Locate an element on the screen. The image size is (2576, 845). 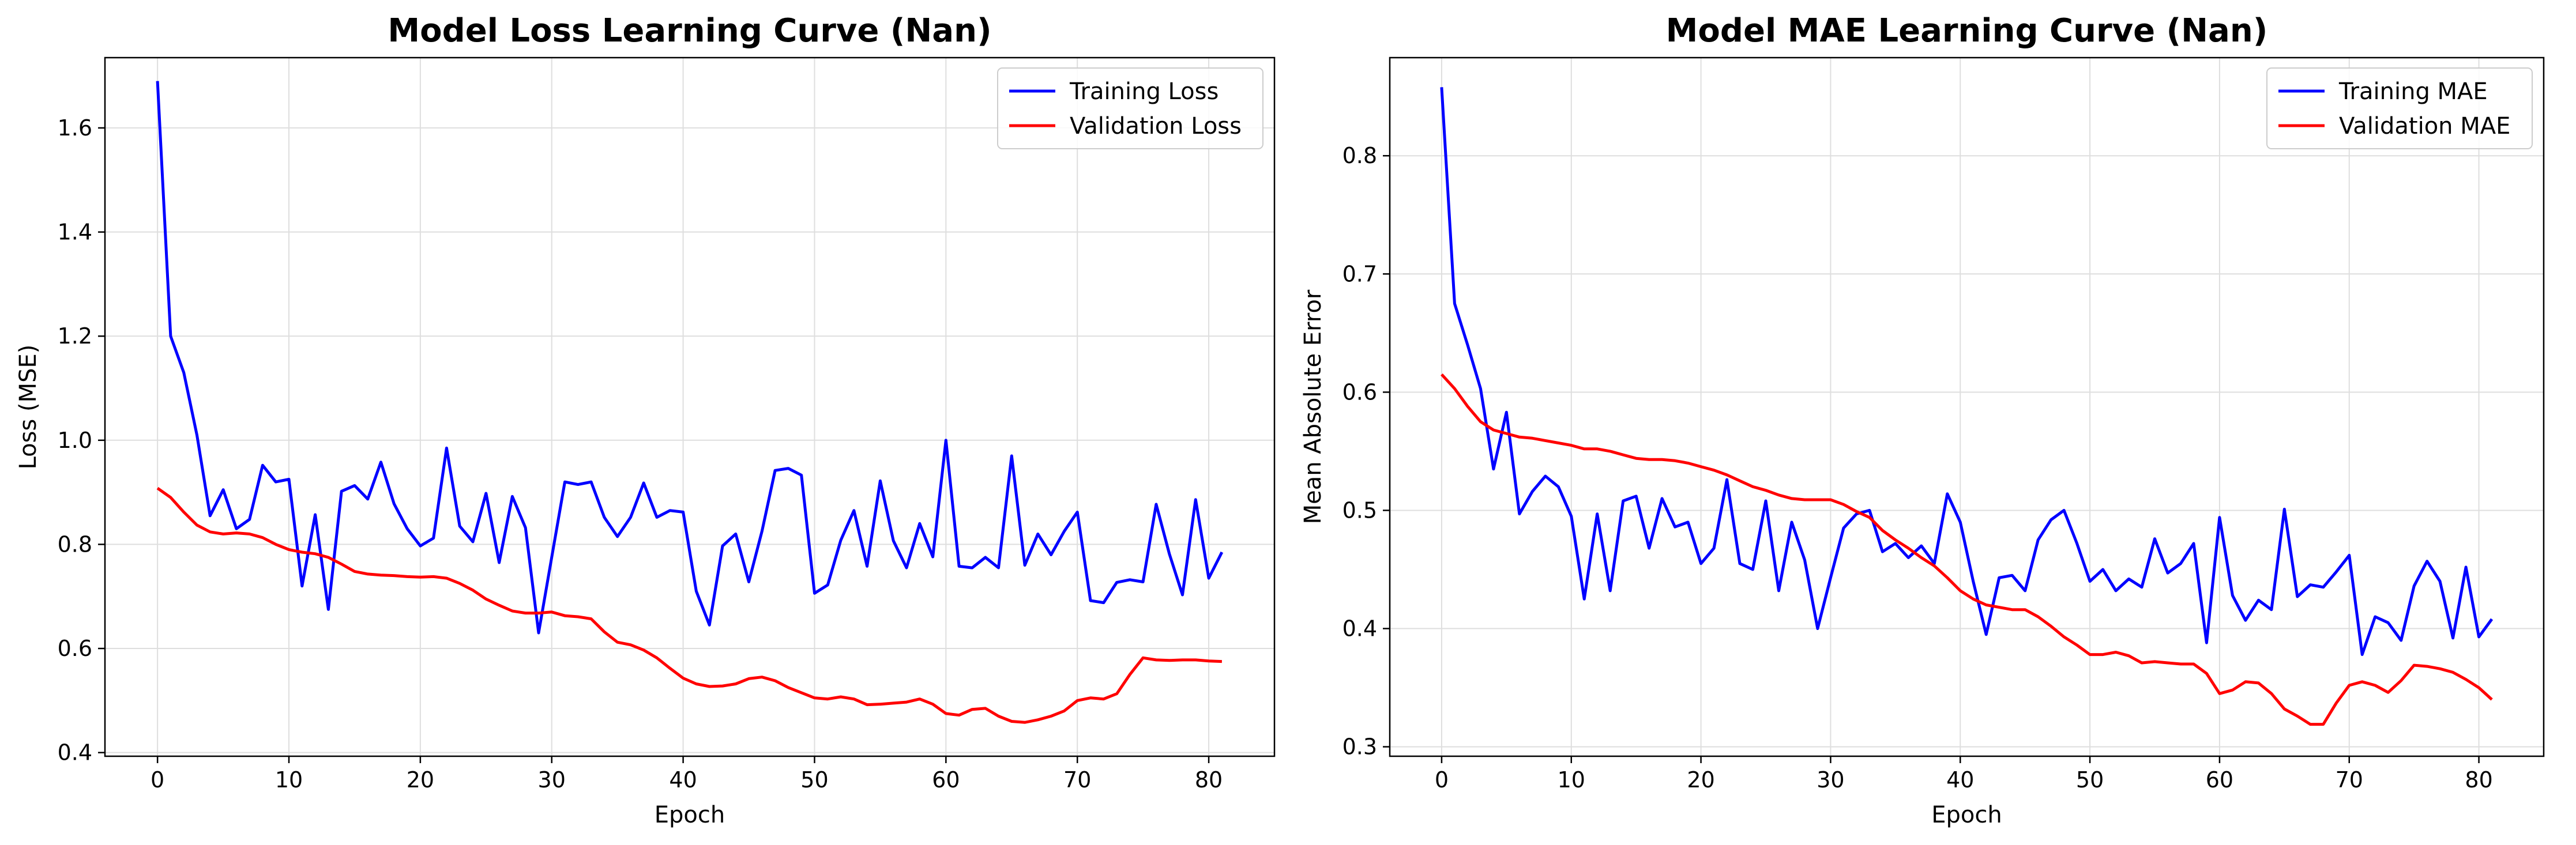
chart-1-y-tick-label: 1.4 is located at coordinates (75, 233).